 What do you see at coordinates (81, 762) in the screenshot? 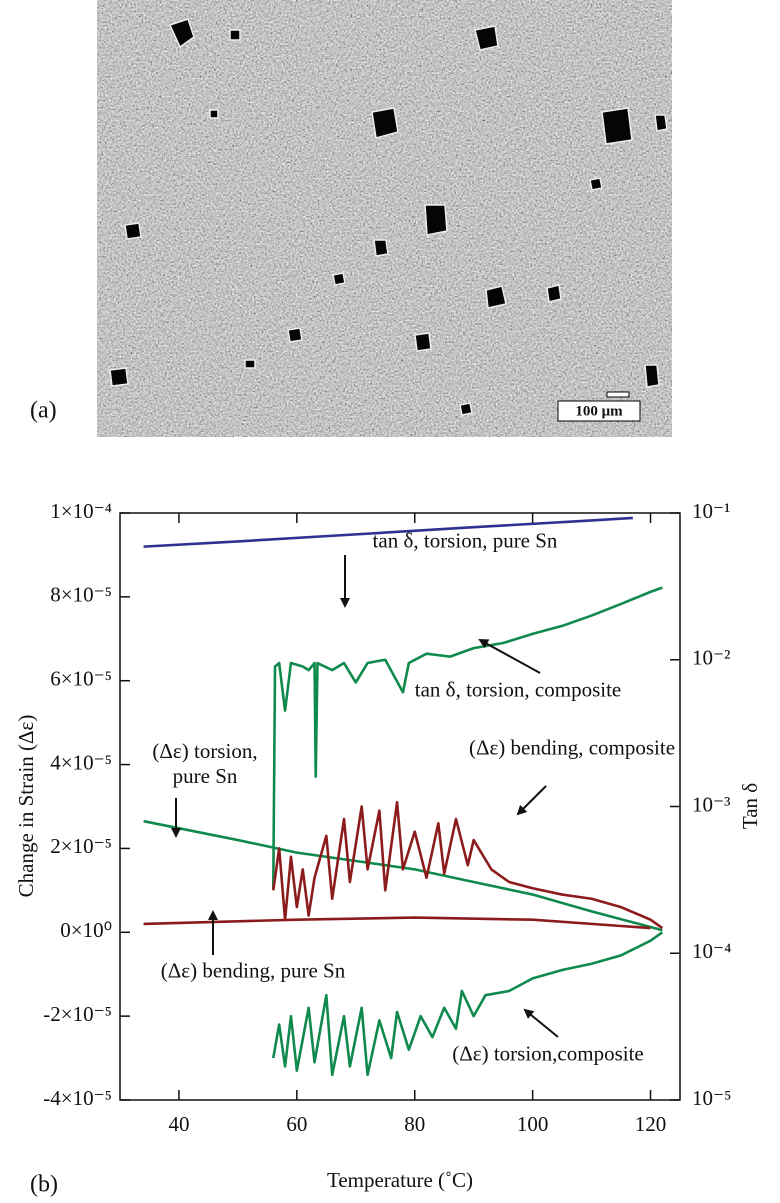
I see `y-tick-label: 4×10⁻⁵` at bounding box center [81, 762].